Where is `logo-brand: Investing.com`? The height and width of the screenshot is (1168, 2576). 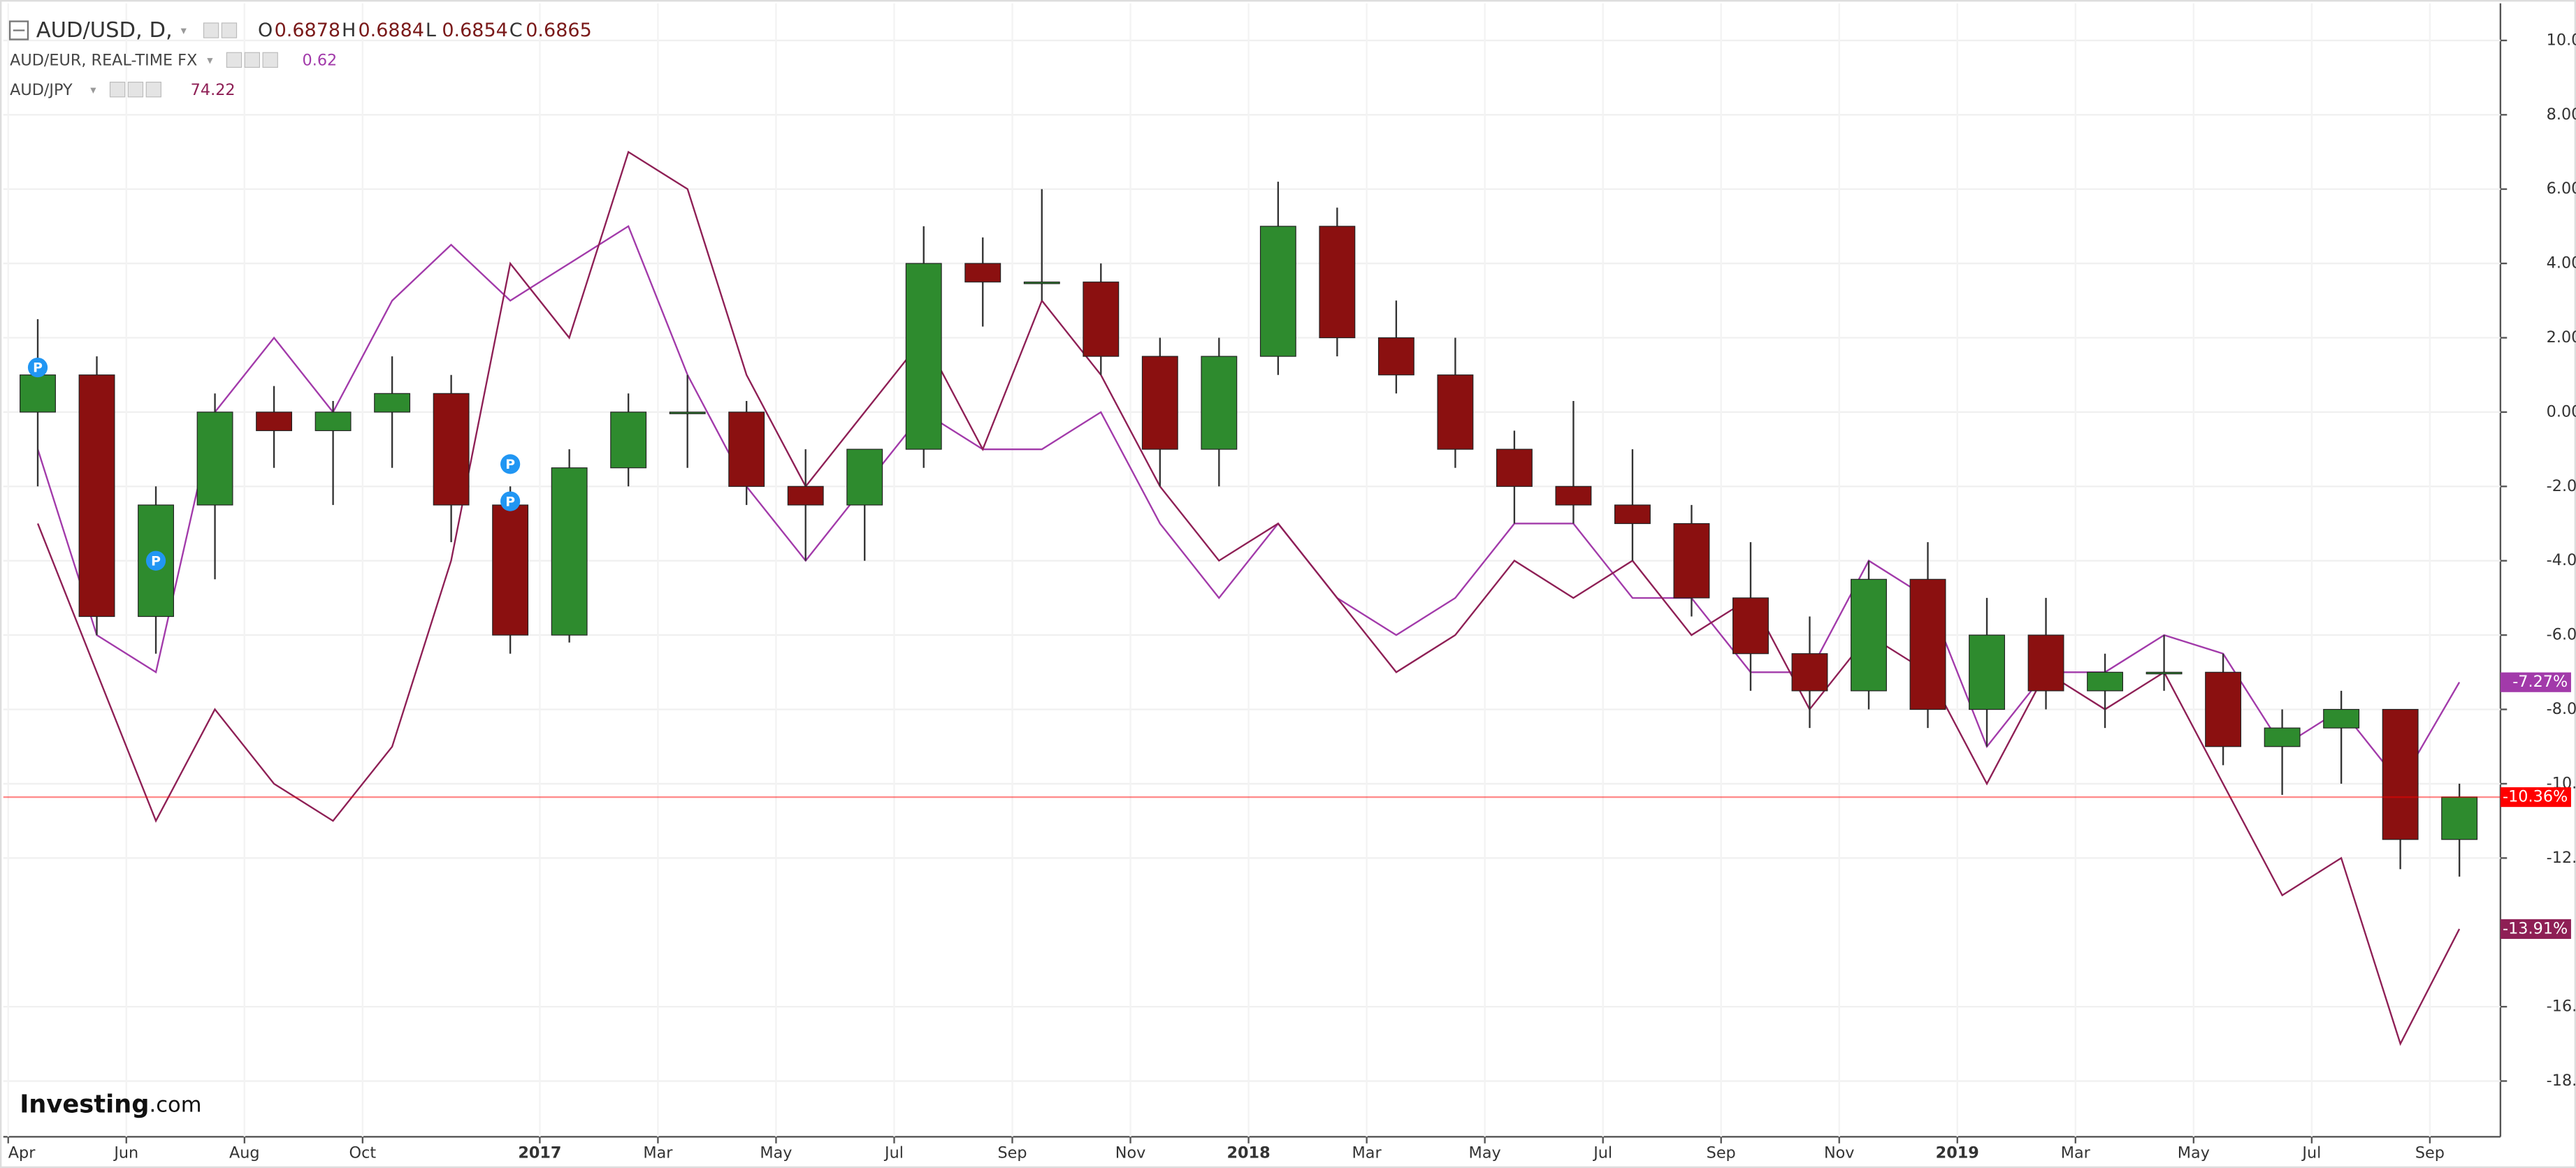 logo-brand: Investing.com is located at coordinates (110, 1104).